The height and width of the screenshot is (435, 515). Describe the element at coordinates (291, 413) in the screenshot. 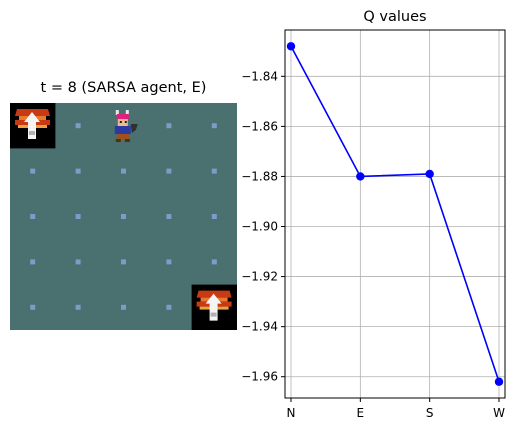

I see `x-tick-label: N` at that location.